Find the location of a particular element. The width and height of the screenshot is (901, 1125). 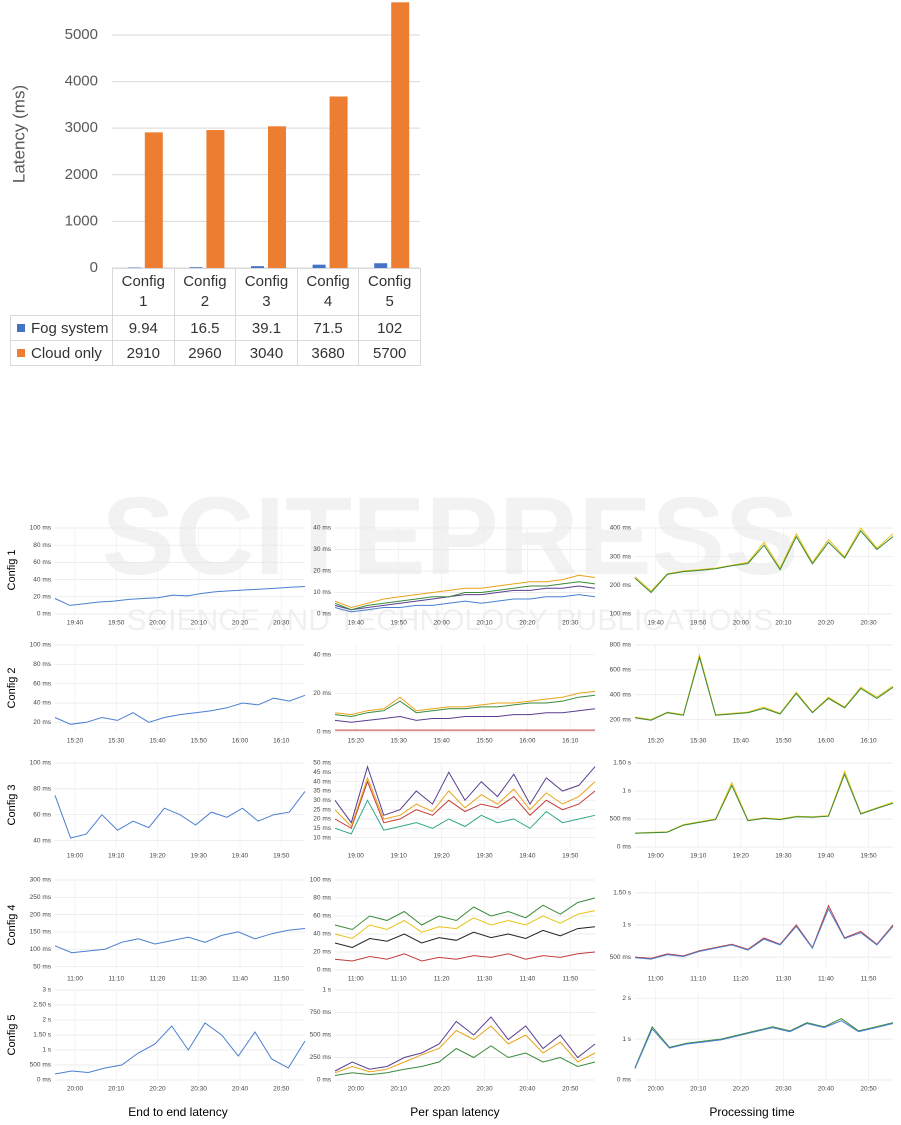

y-tick-label: 35 ms is located at coordinates (322, 791).